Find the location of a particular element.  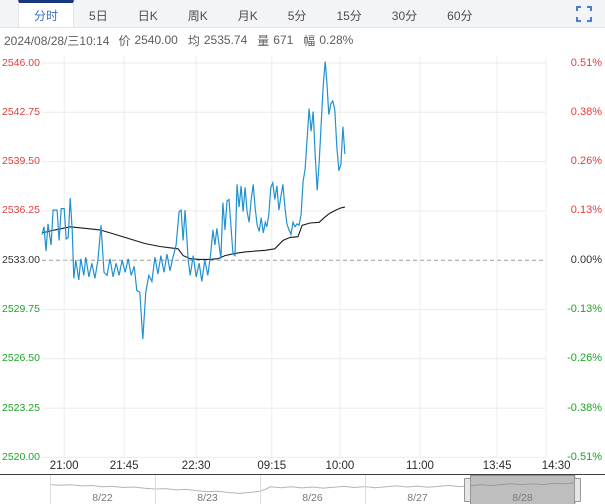

percent-tick--0.13%: -0.13% is located at coordinates (584, 309).